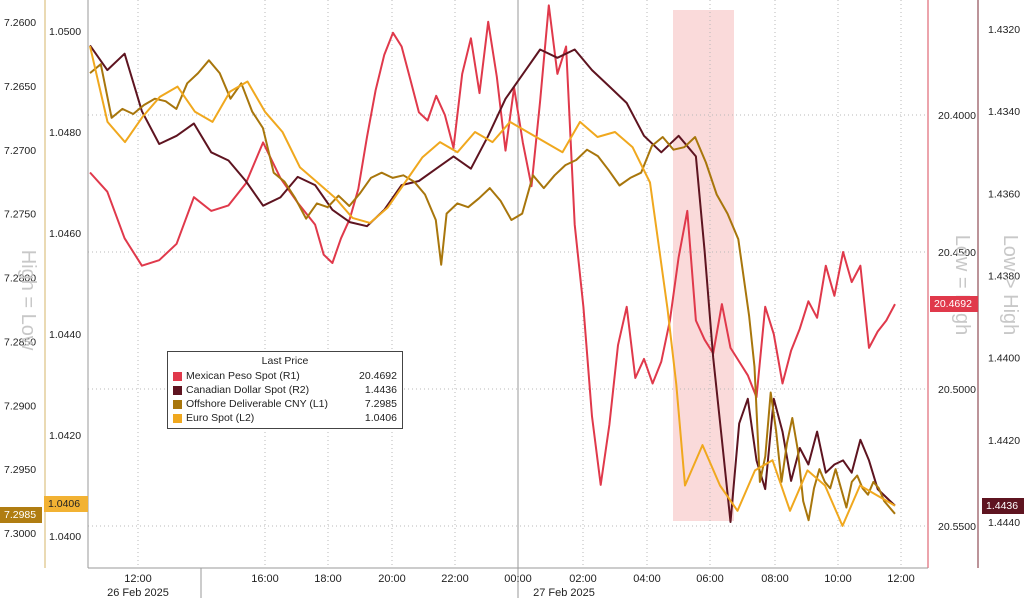 This screenshot has width=1024, height=598. I want to click on legend-swatch-eur, so click(177, 418).